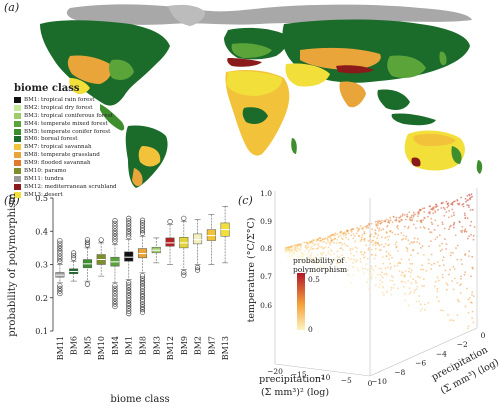  I want to click on panel-label-a: (a), so click(12, 7).